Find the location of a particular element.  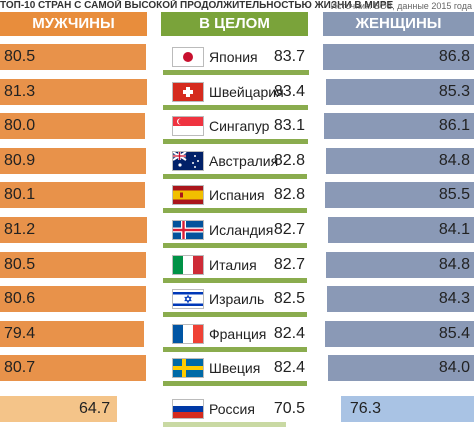

flag-switzerland-icon is located at coordinates (188, 92).